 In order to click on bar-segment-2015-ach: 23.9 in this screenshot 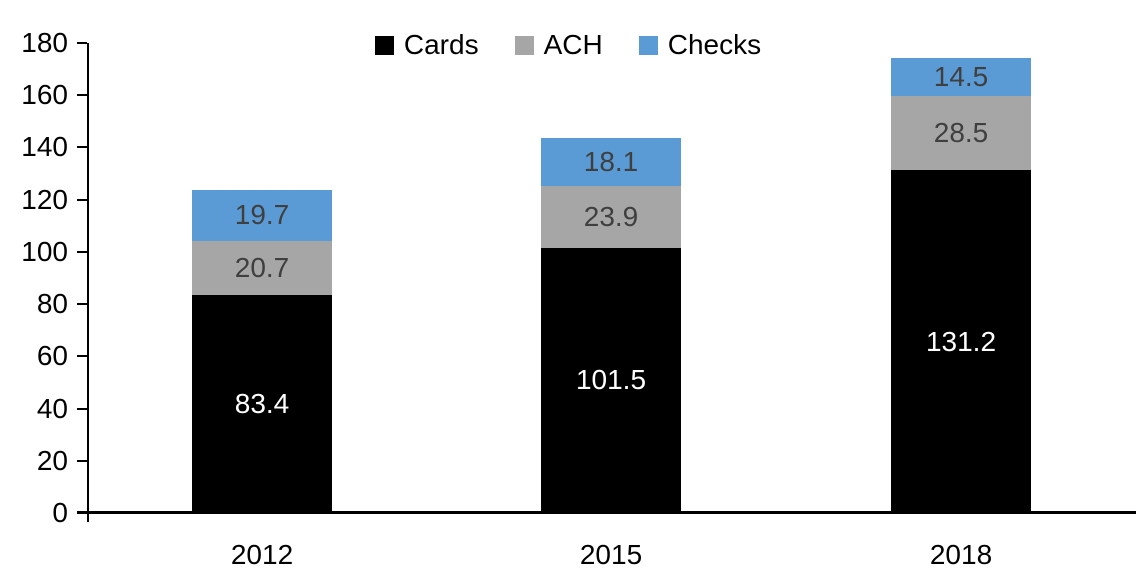, I will do `click(611, 216)`.